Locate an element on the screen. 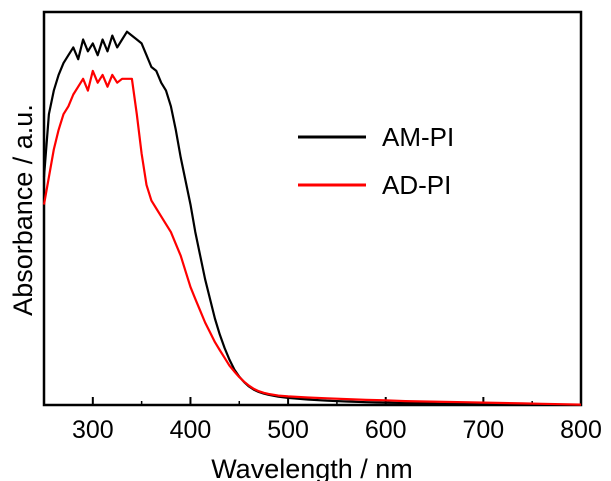  legend: AM-PI AD-PI is located at coordinates (376, 161).